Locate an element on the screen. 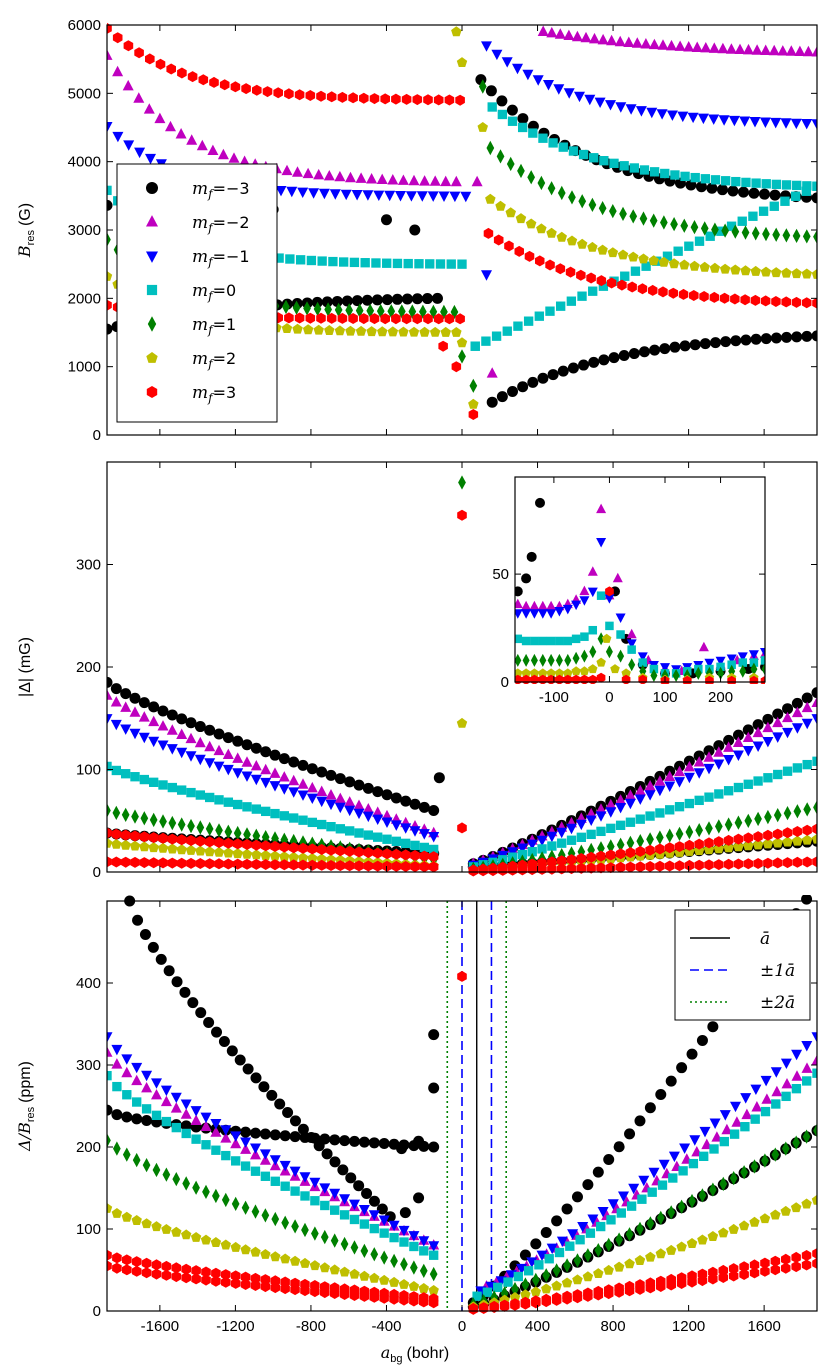 Image resolution: width=831 pixels, height=1365 pixels. svg-text:abg(bohr): abg (bohr) is located at coordinates (415, 1354).